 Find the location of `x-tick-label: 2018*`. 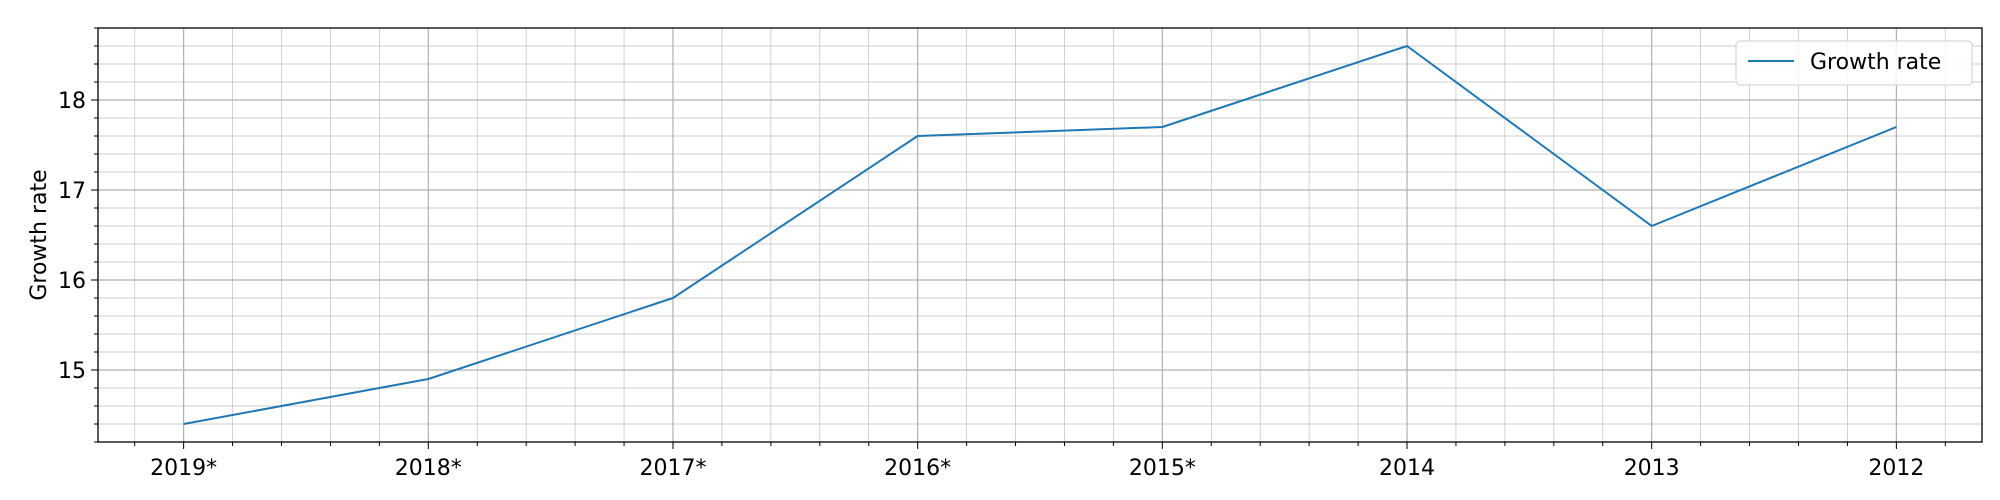

x-tick-label: 2018* is located at coordinates (428, 468).